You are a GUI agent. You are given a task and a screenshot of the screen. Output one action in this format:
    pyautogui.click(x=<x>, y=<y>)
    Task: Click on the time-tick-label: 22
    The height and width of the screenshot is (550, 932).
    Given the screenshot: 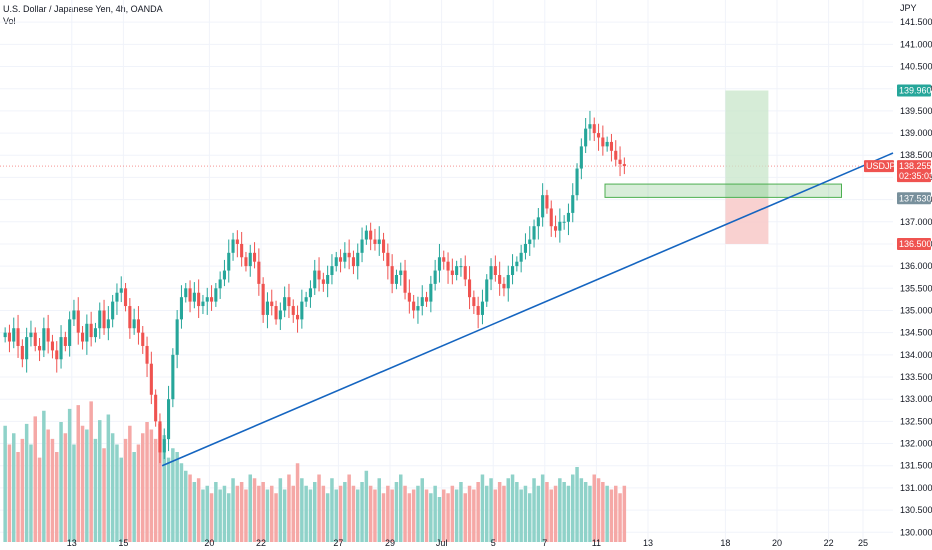 What is the action you would take?
    pyautogui.click(x=829, y=543)
    